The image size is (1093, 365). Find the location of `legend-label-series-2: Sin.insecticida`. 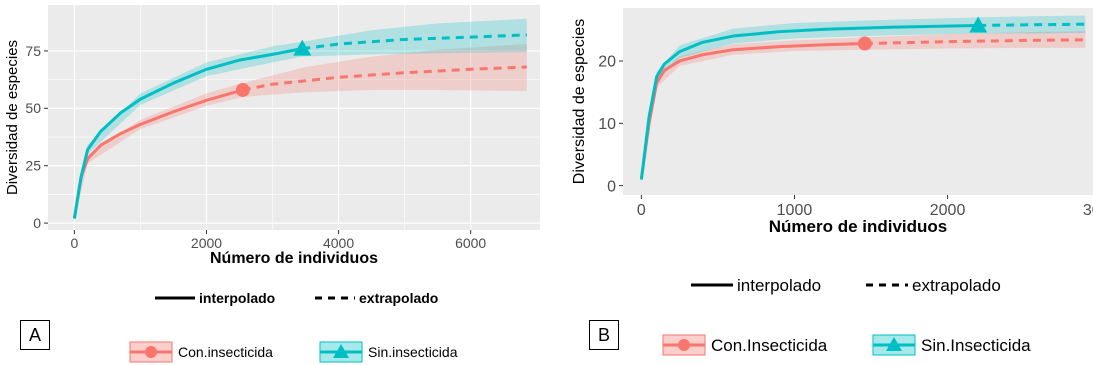

legend-label-series-2: Sin.insecticida is located at coordinates (413, 352).